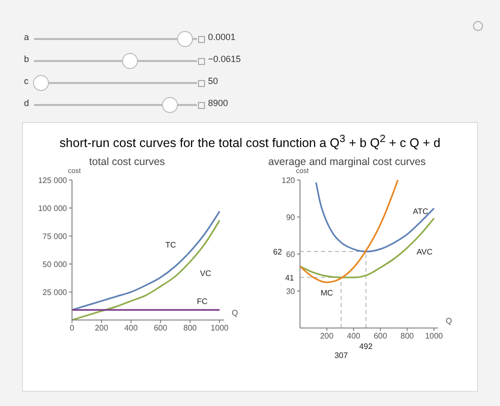 The width and height of the screenshot is (500, 406). I want to click on ref-line-label: 41, so click(290, 277).